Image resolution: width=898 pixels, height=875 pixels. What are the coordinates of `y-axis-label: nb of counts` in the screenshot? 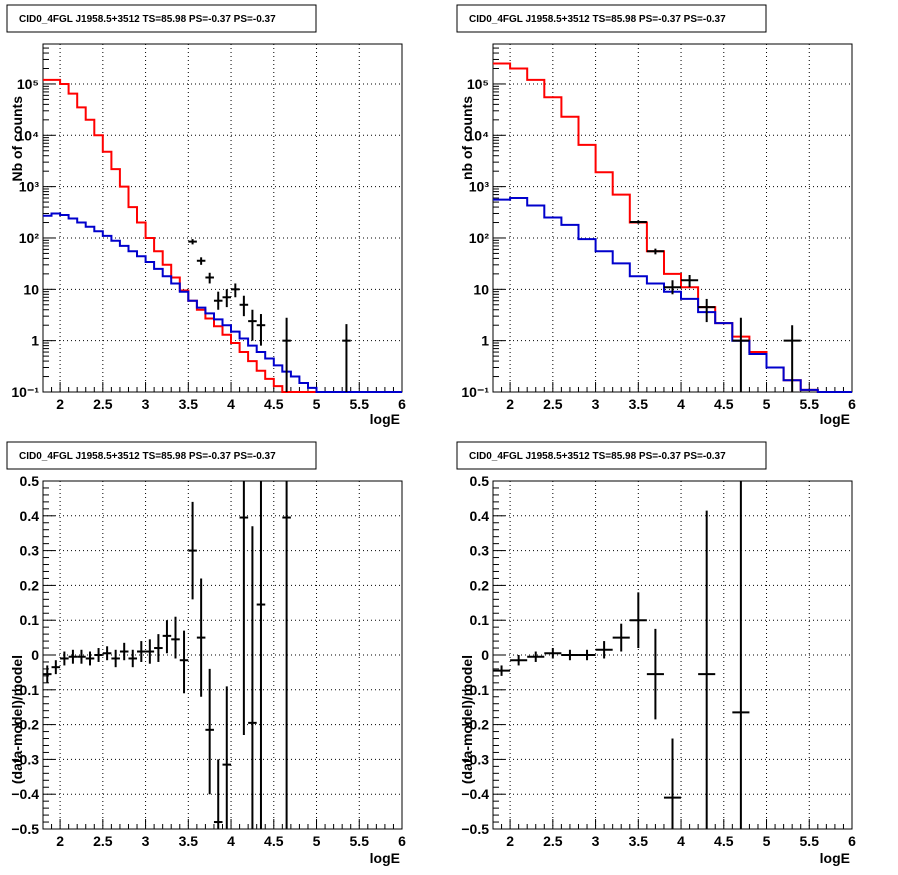 It's located at (467, 138).